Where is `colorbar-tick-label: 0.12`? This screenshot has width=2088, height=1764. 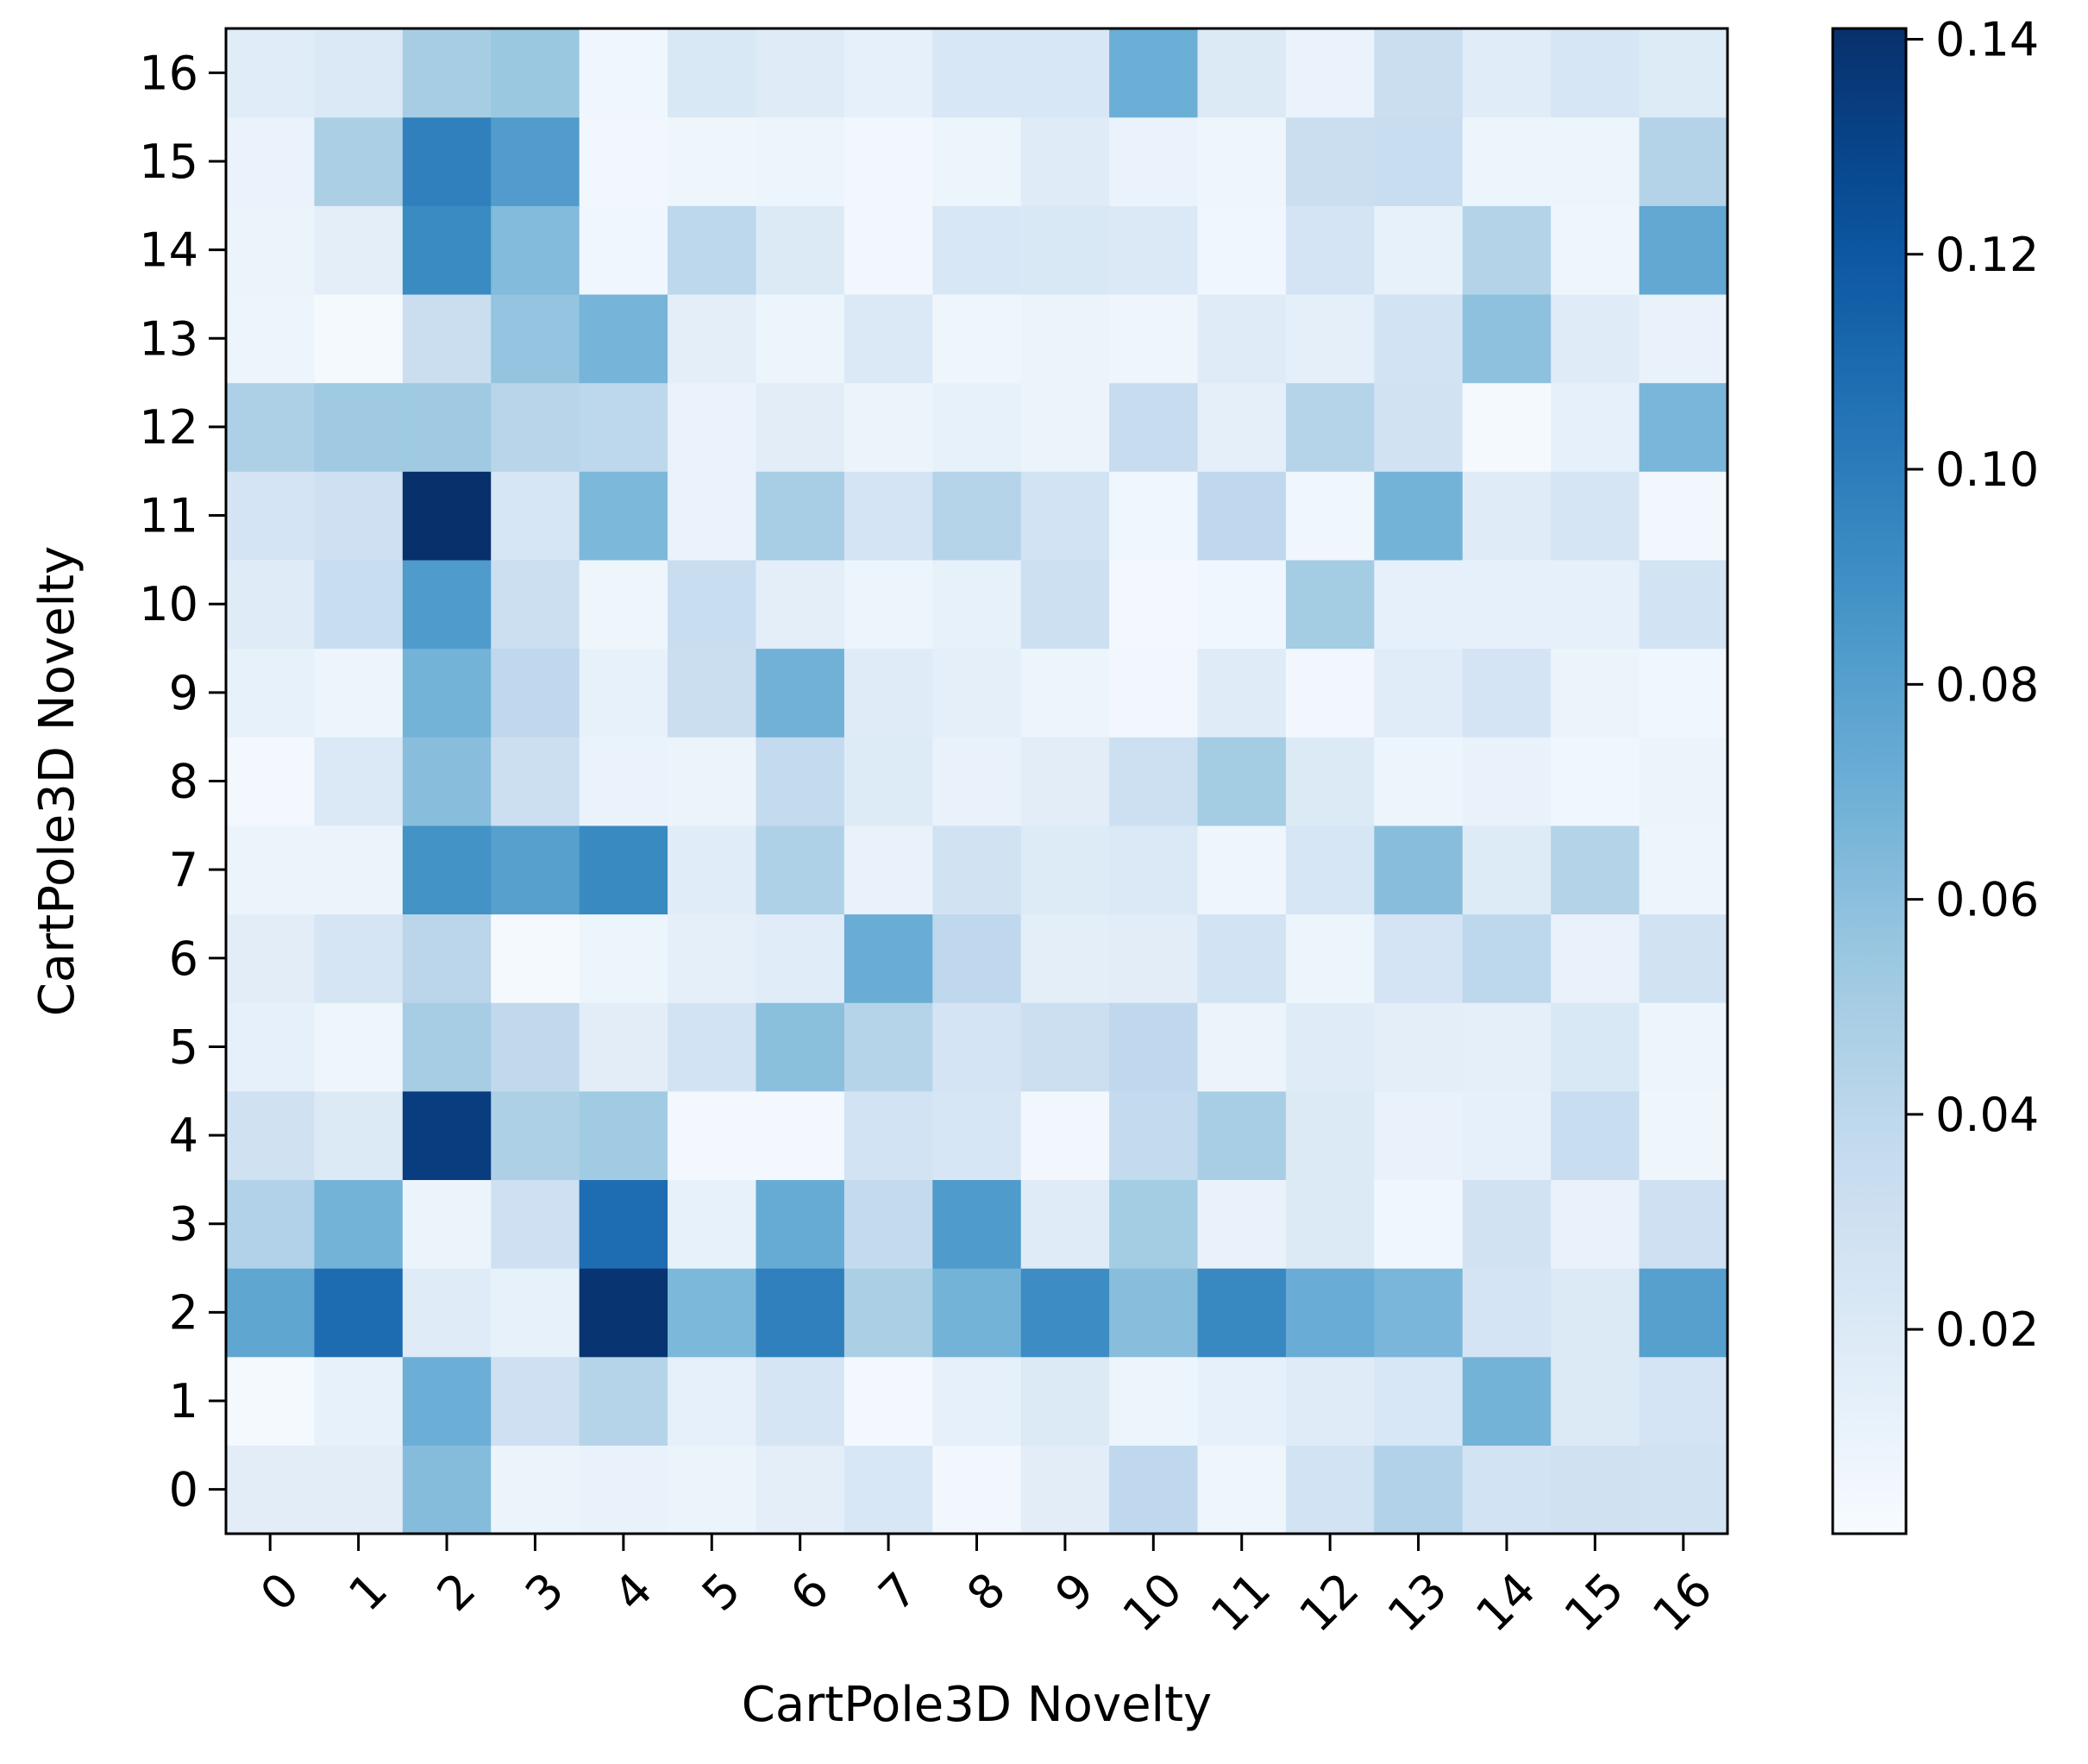 colorbar-tick-label: 0.12 is located at coordinates (1987, 255).